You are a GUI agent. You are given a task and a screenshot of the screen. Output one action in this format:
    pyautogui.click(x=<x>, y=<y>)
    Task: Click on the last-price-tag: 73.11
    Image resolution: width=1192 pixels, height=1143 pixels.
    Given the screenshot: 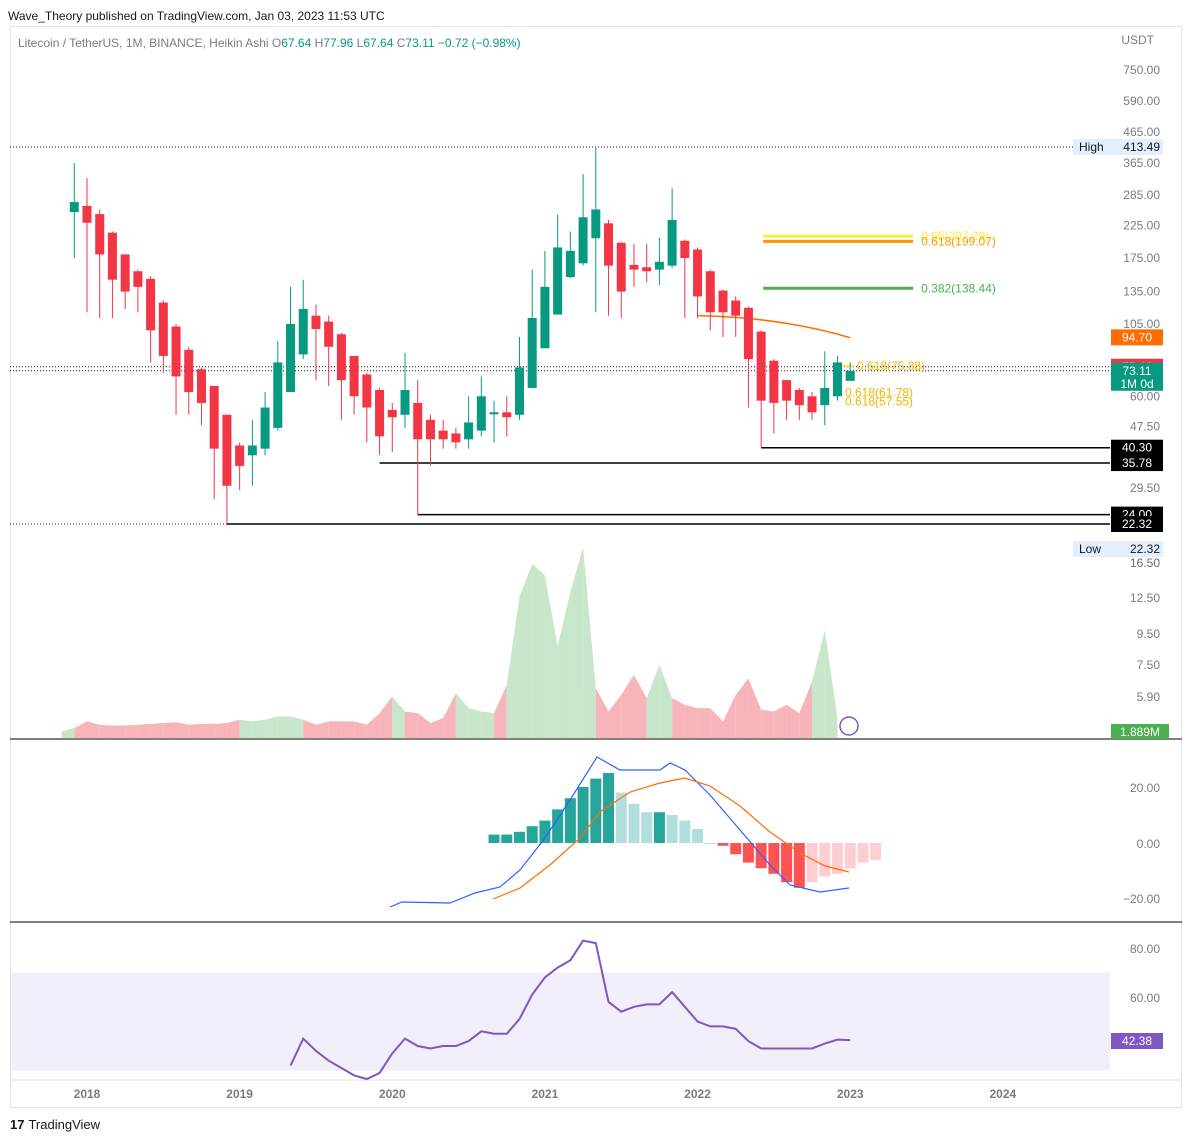 What is the action you would take?
    pyautogui.click(x=1136, y=371)
    